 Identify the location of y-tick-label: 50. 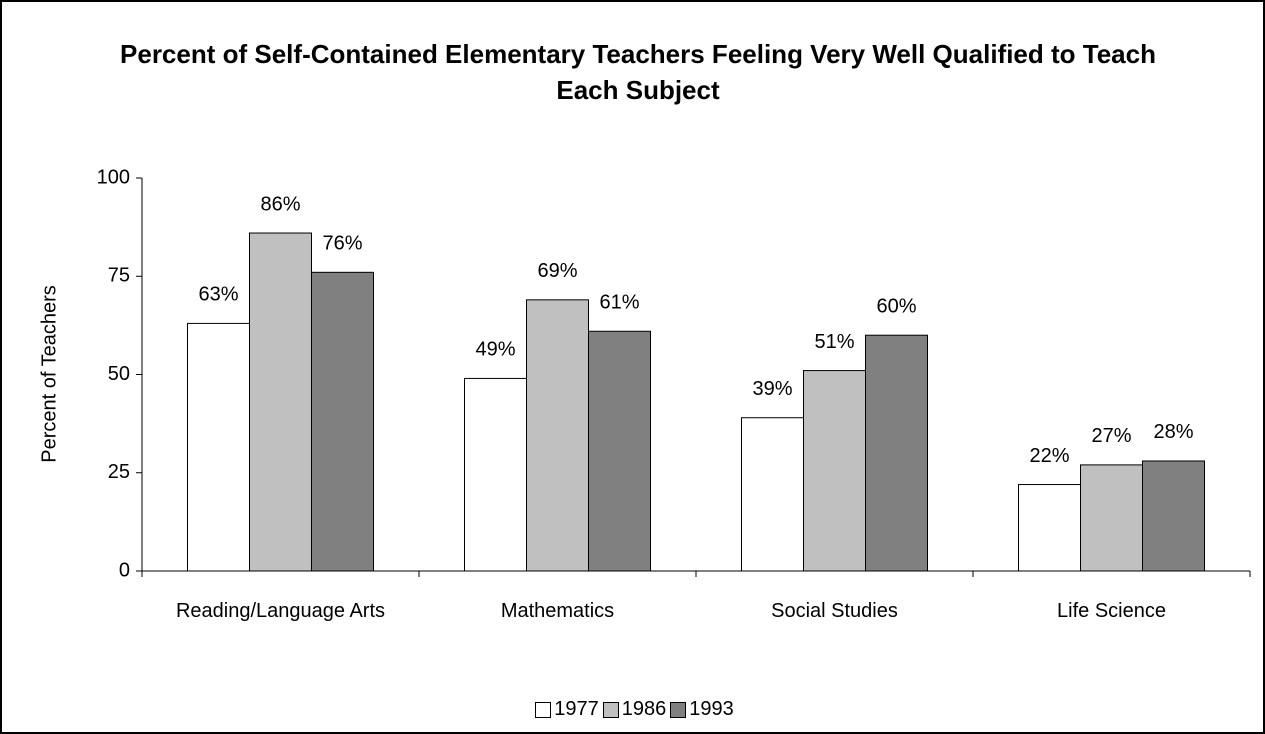
(119, 374).